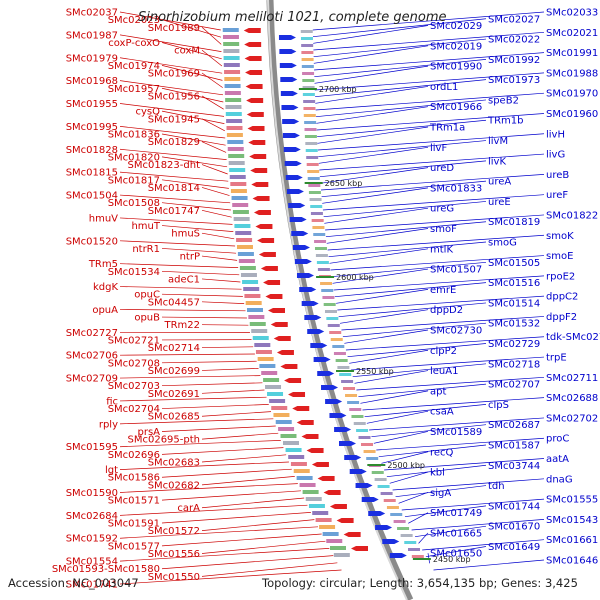  I want to click on gene-label-right: mtlK, so click(441, 249).